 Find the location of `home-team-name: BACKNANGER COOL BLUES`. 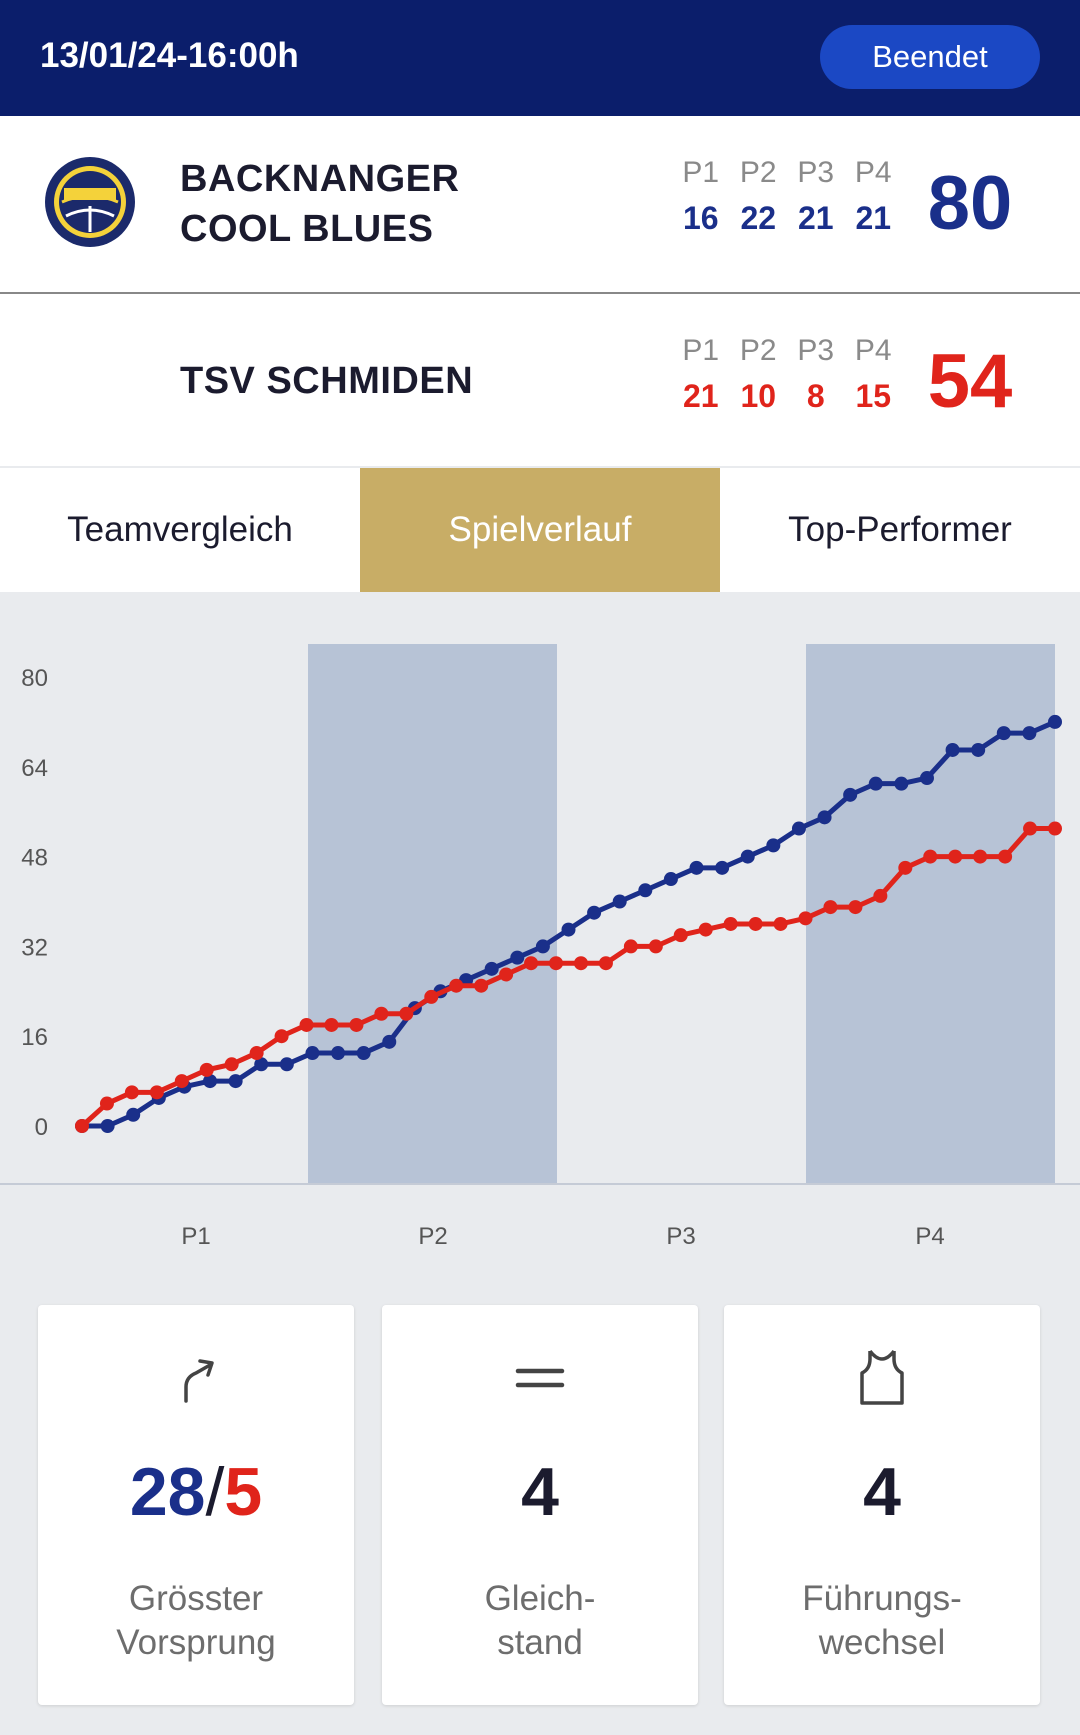

home-team-name: BACKNANGER COOL BLUES is located at coordinates (319, 204).